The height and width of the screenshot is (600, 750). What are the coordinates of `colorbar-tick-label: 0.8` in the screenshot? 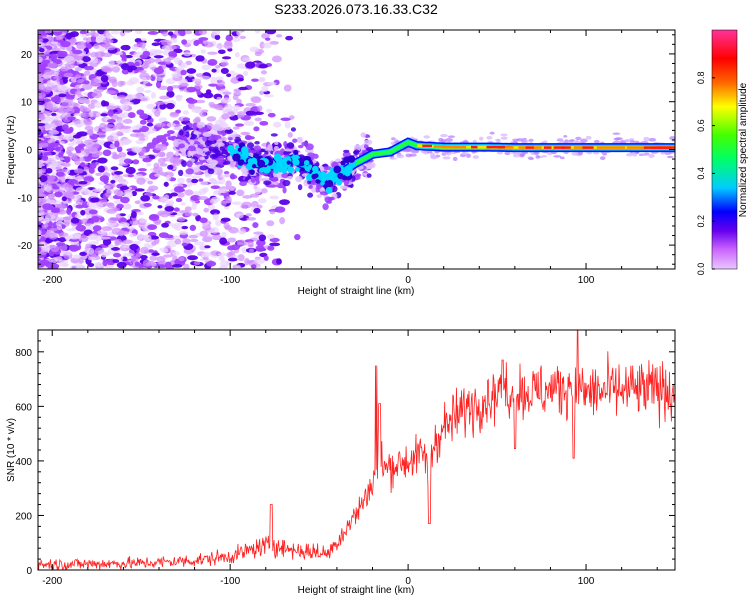 It's located at (701, 78).